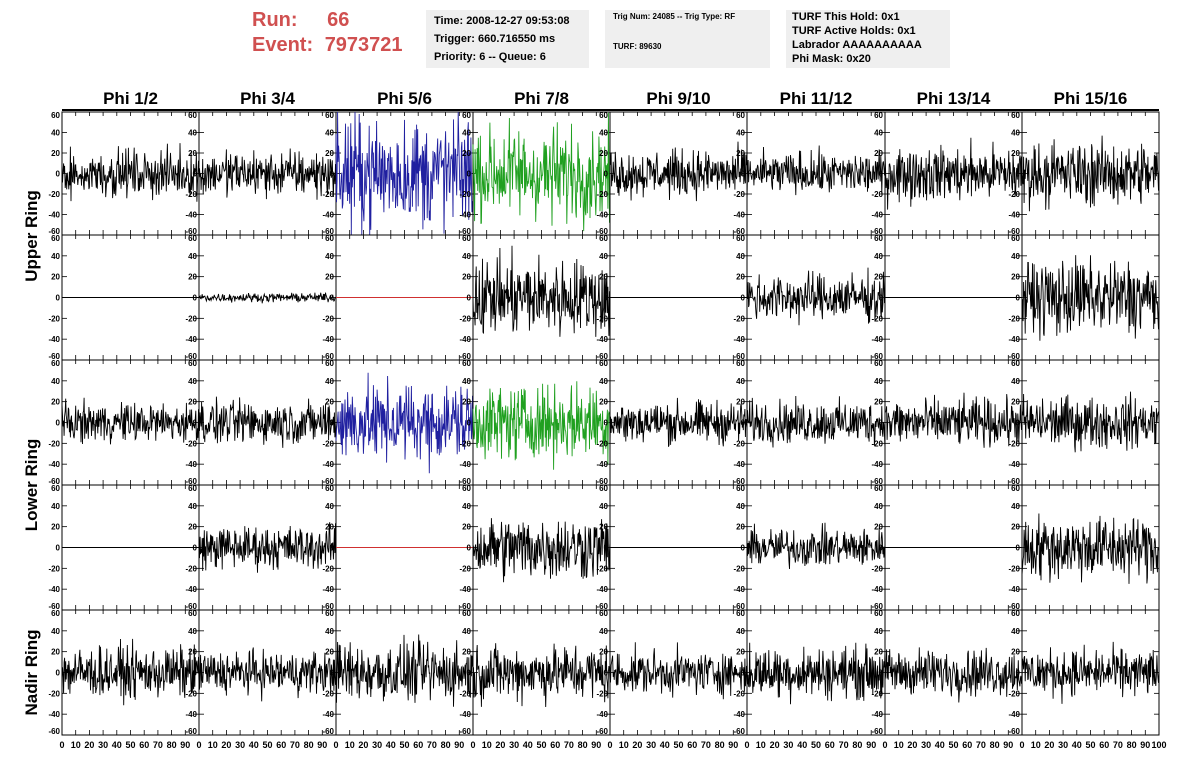 This screenshot has width=1196, height=772. I want to click on x-tick-label: 30, so click(651, 745).